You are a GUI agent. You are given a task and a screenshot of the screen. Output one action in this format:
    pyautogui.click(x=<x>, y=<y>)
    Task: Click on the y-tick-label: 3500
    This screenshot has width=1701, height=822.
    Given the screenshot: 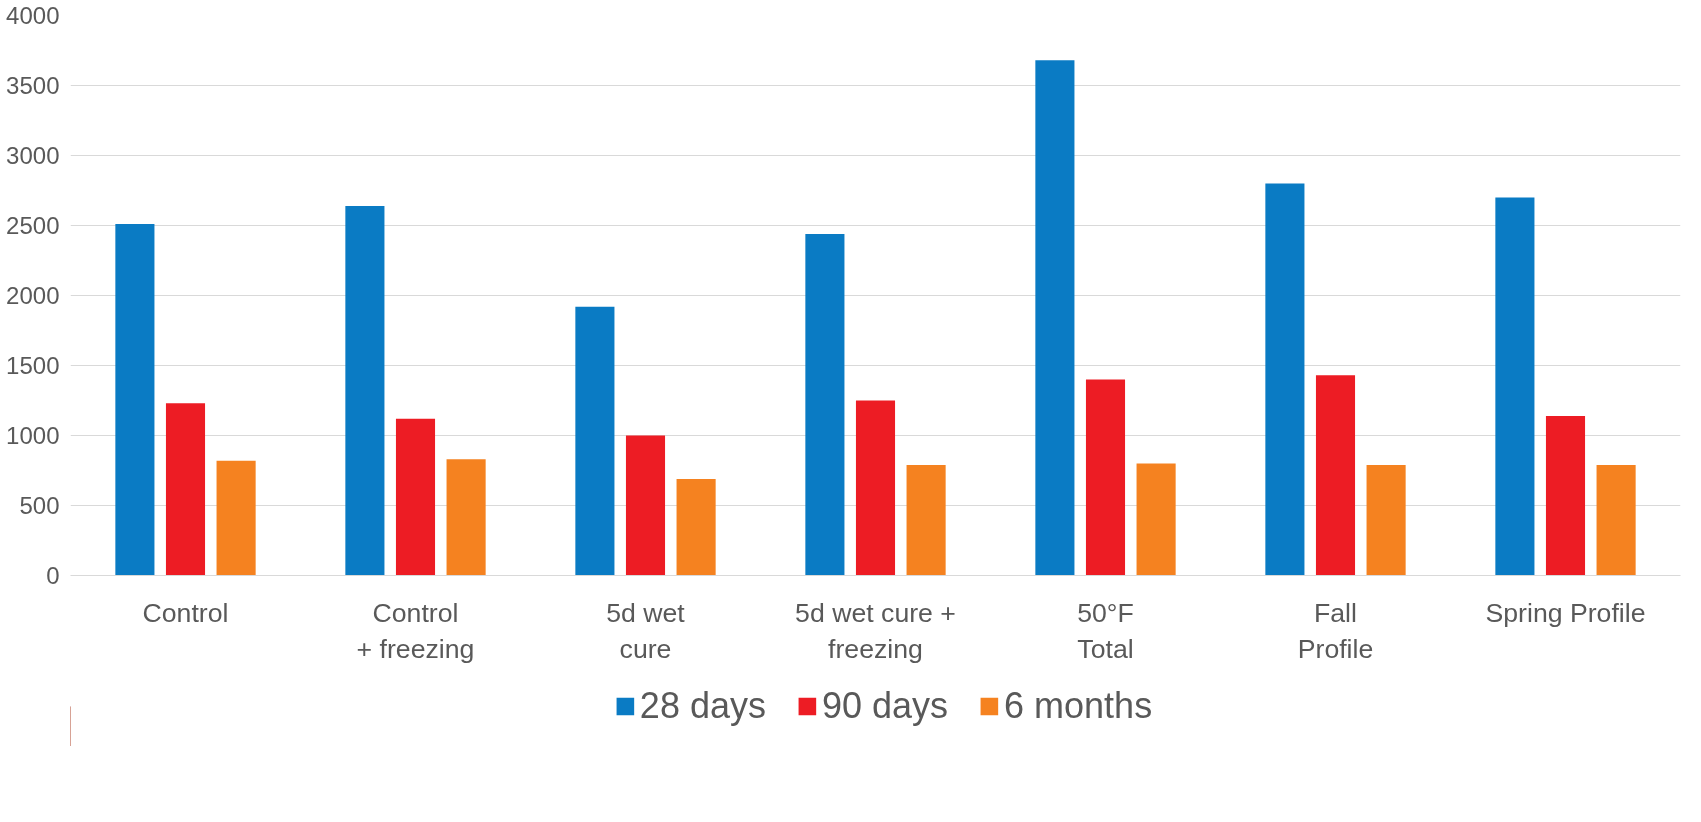 What is the action you would take?
    pyautogui.click(x=33, y=85)
    